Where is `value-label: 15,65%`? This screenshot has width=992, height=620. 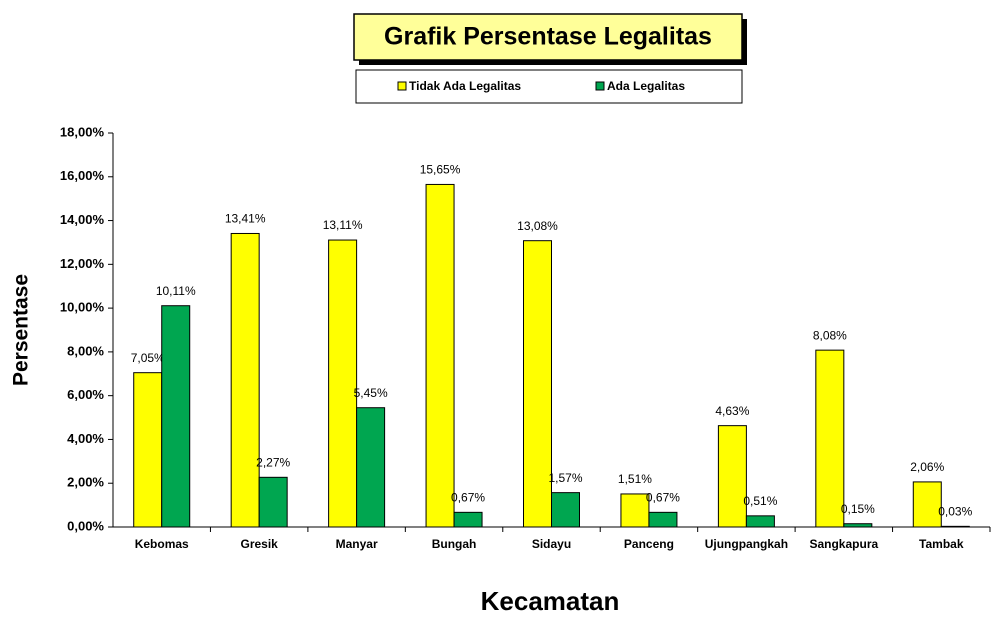
value-label: 15,65% is located at coordinates (440, 170).